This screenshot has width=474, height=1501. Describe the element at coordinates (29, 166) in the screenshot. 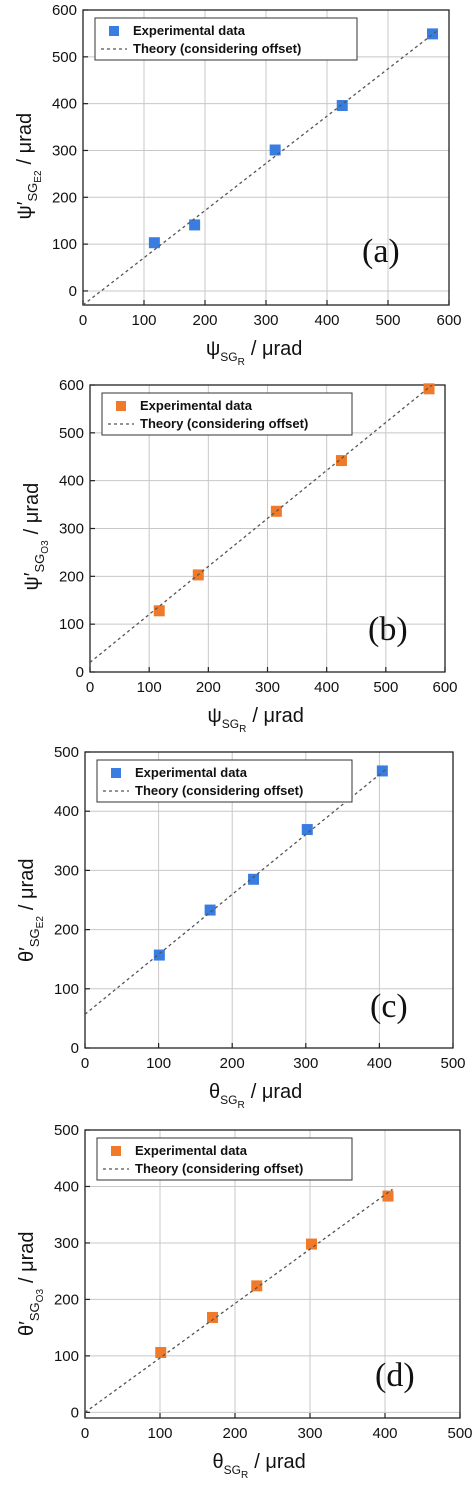

I see `y-axis-label: ψ′SGE2/ μrad` at that location.